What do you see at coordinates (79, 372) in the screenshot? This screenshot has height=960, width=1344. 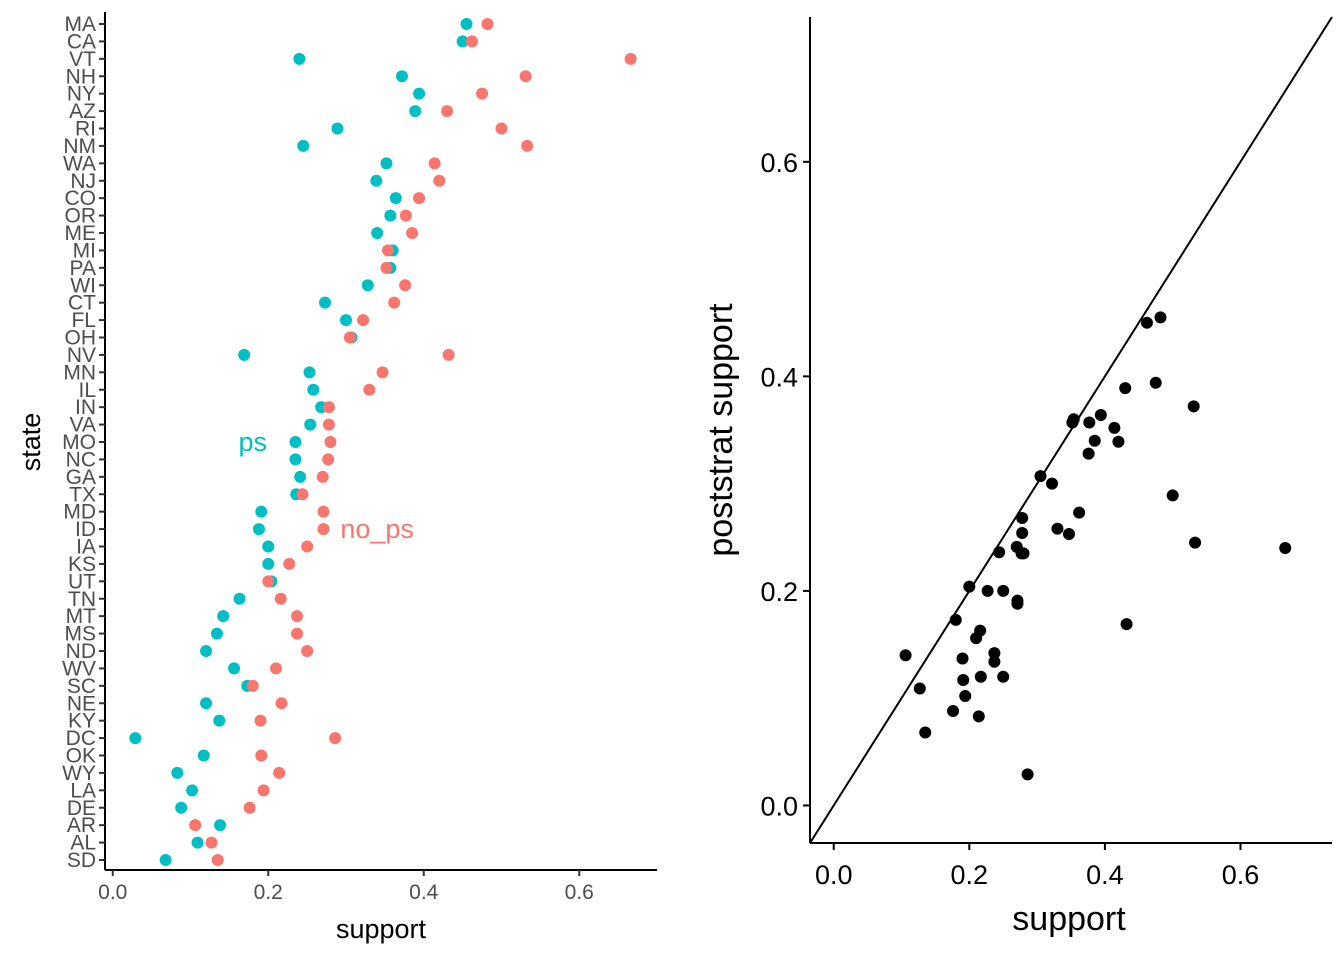 I see `left-y-tick-label: MN` at bounding box center [79, 372].